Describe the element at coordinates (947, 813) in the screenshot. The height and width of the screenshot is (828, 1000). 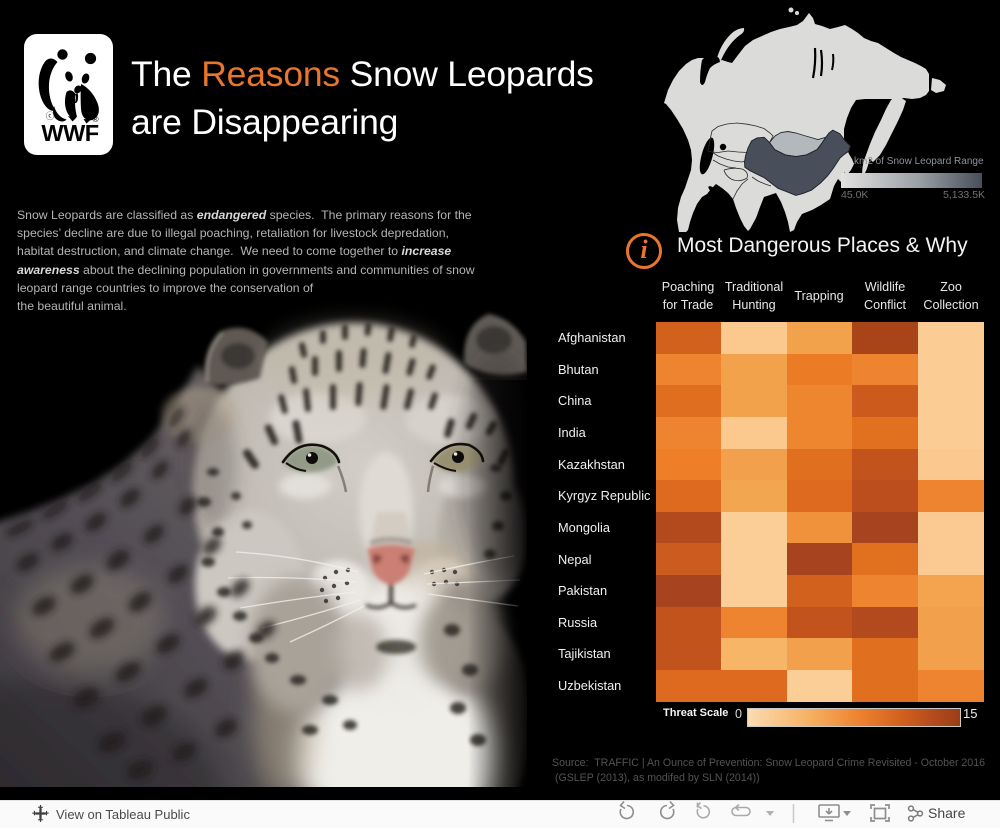
I see `svg-text: Share` at that location.